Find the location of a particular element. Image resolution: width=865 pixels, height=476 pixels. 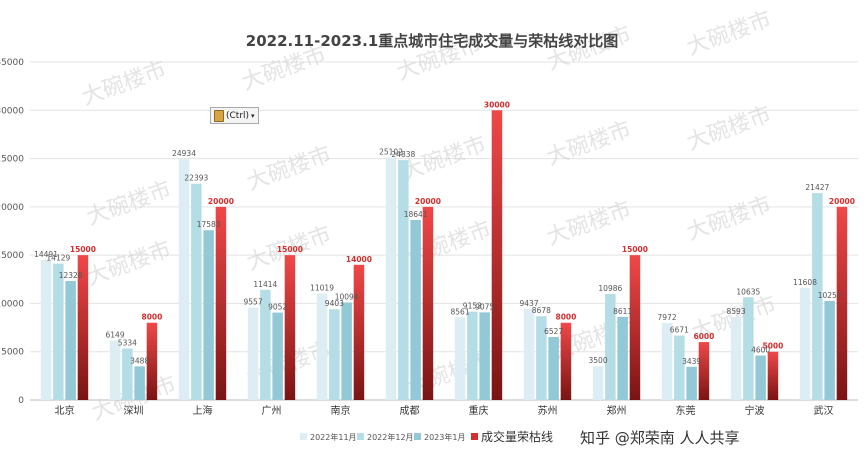

data-label: 8611 is located at coordinates (622, 311).